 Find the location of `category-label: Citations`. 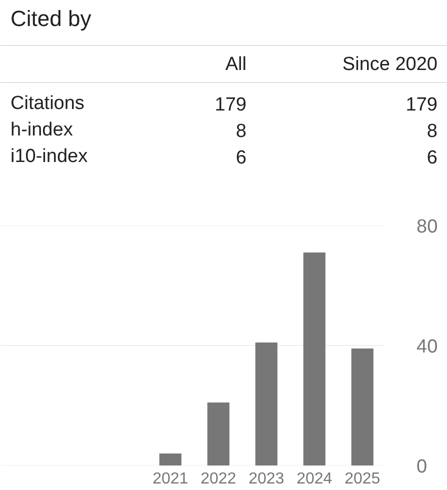

category-label: Citations is located at coordinates (47, 103).